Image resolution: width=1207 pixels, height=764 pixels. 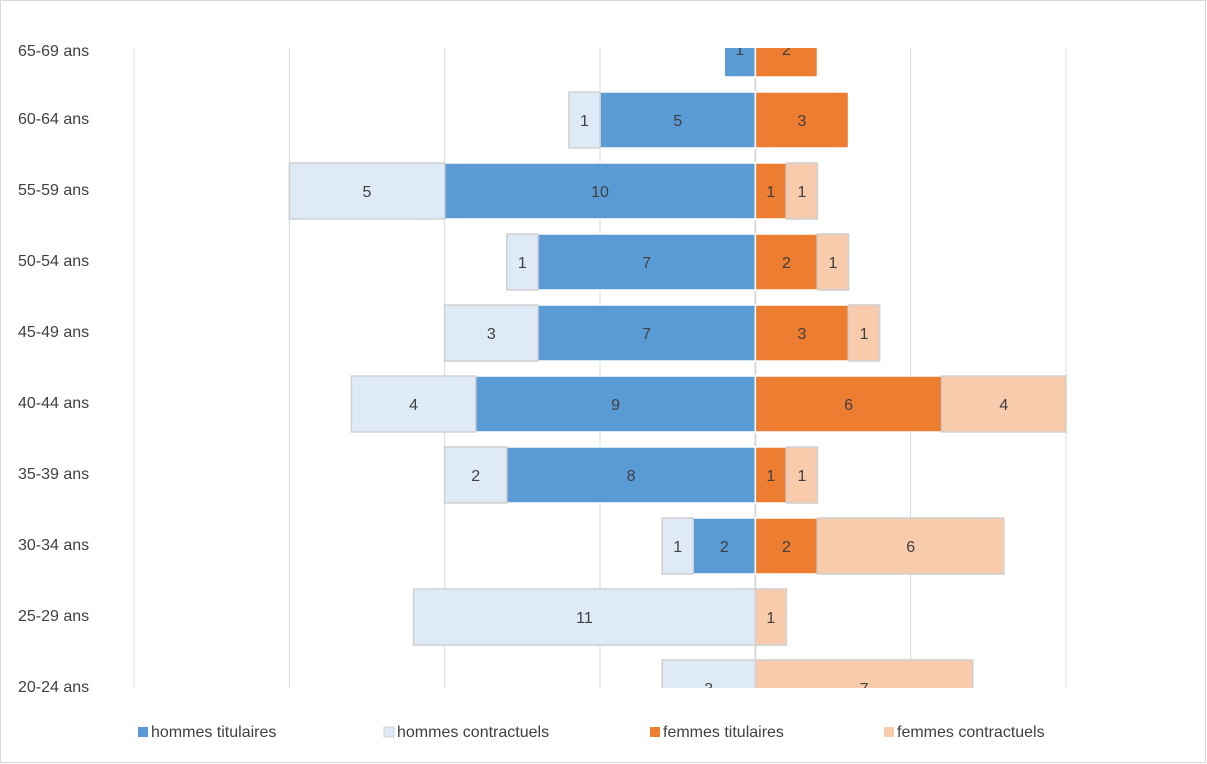 I want to click on y-tick-label: 35-39 ans, so click(x=53, y=474).